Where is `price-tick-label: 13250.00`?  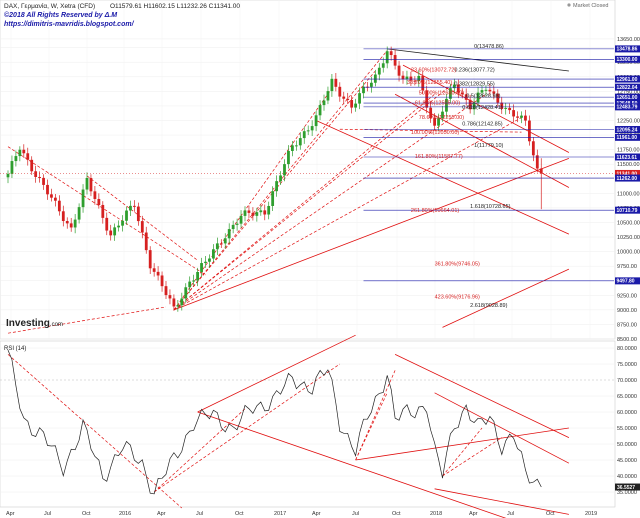
price-tick-label: 13250.00 is located at coordinates (628, 63).